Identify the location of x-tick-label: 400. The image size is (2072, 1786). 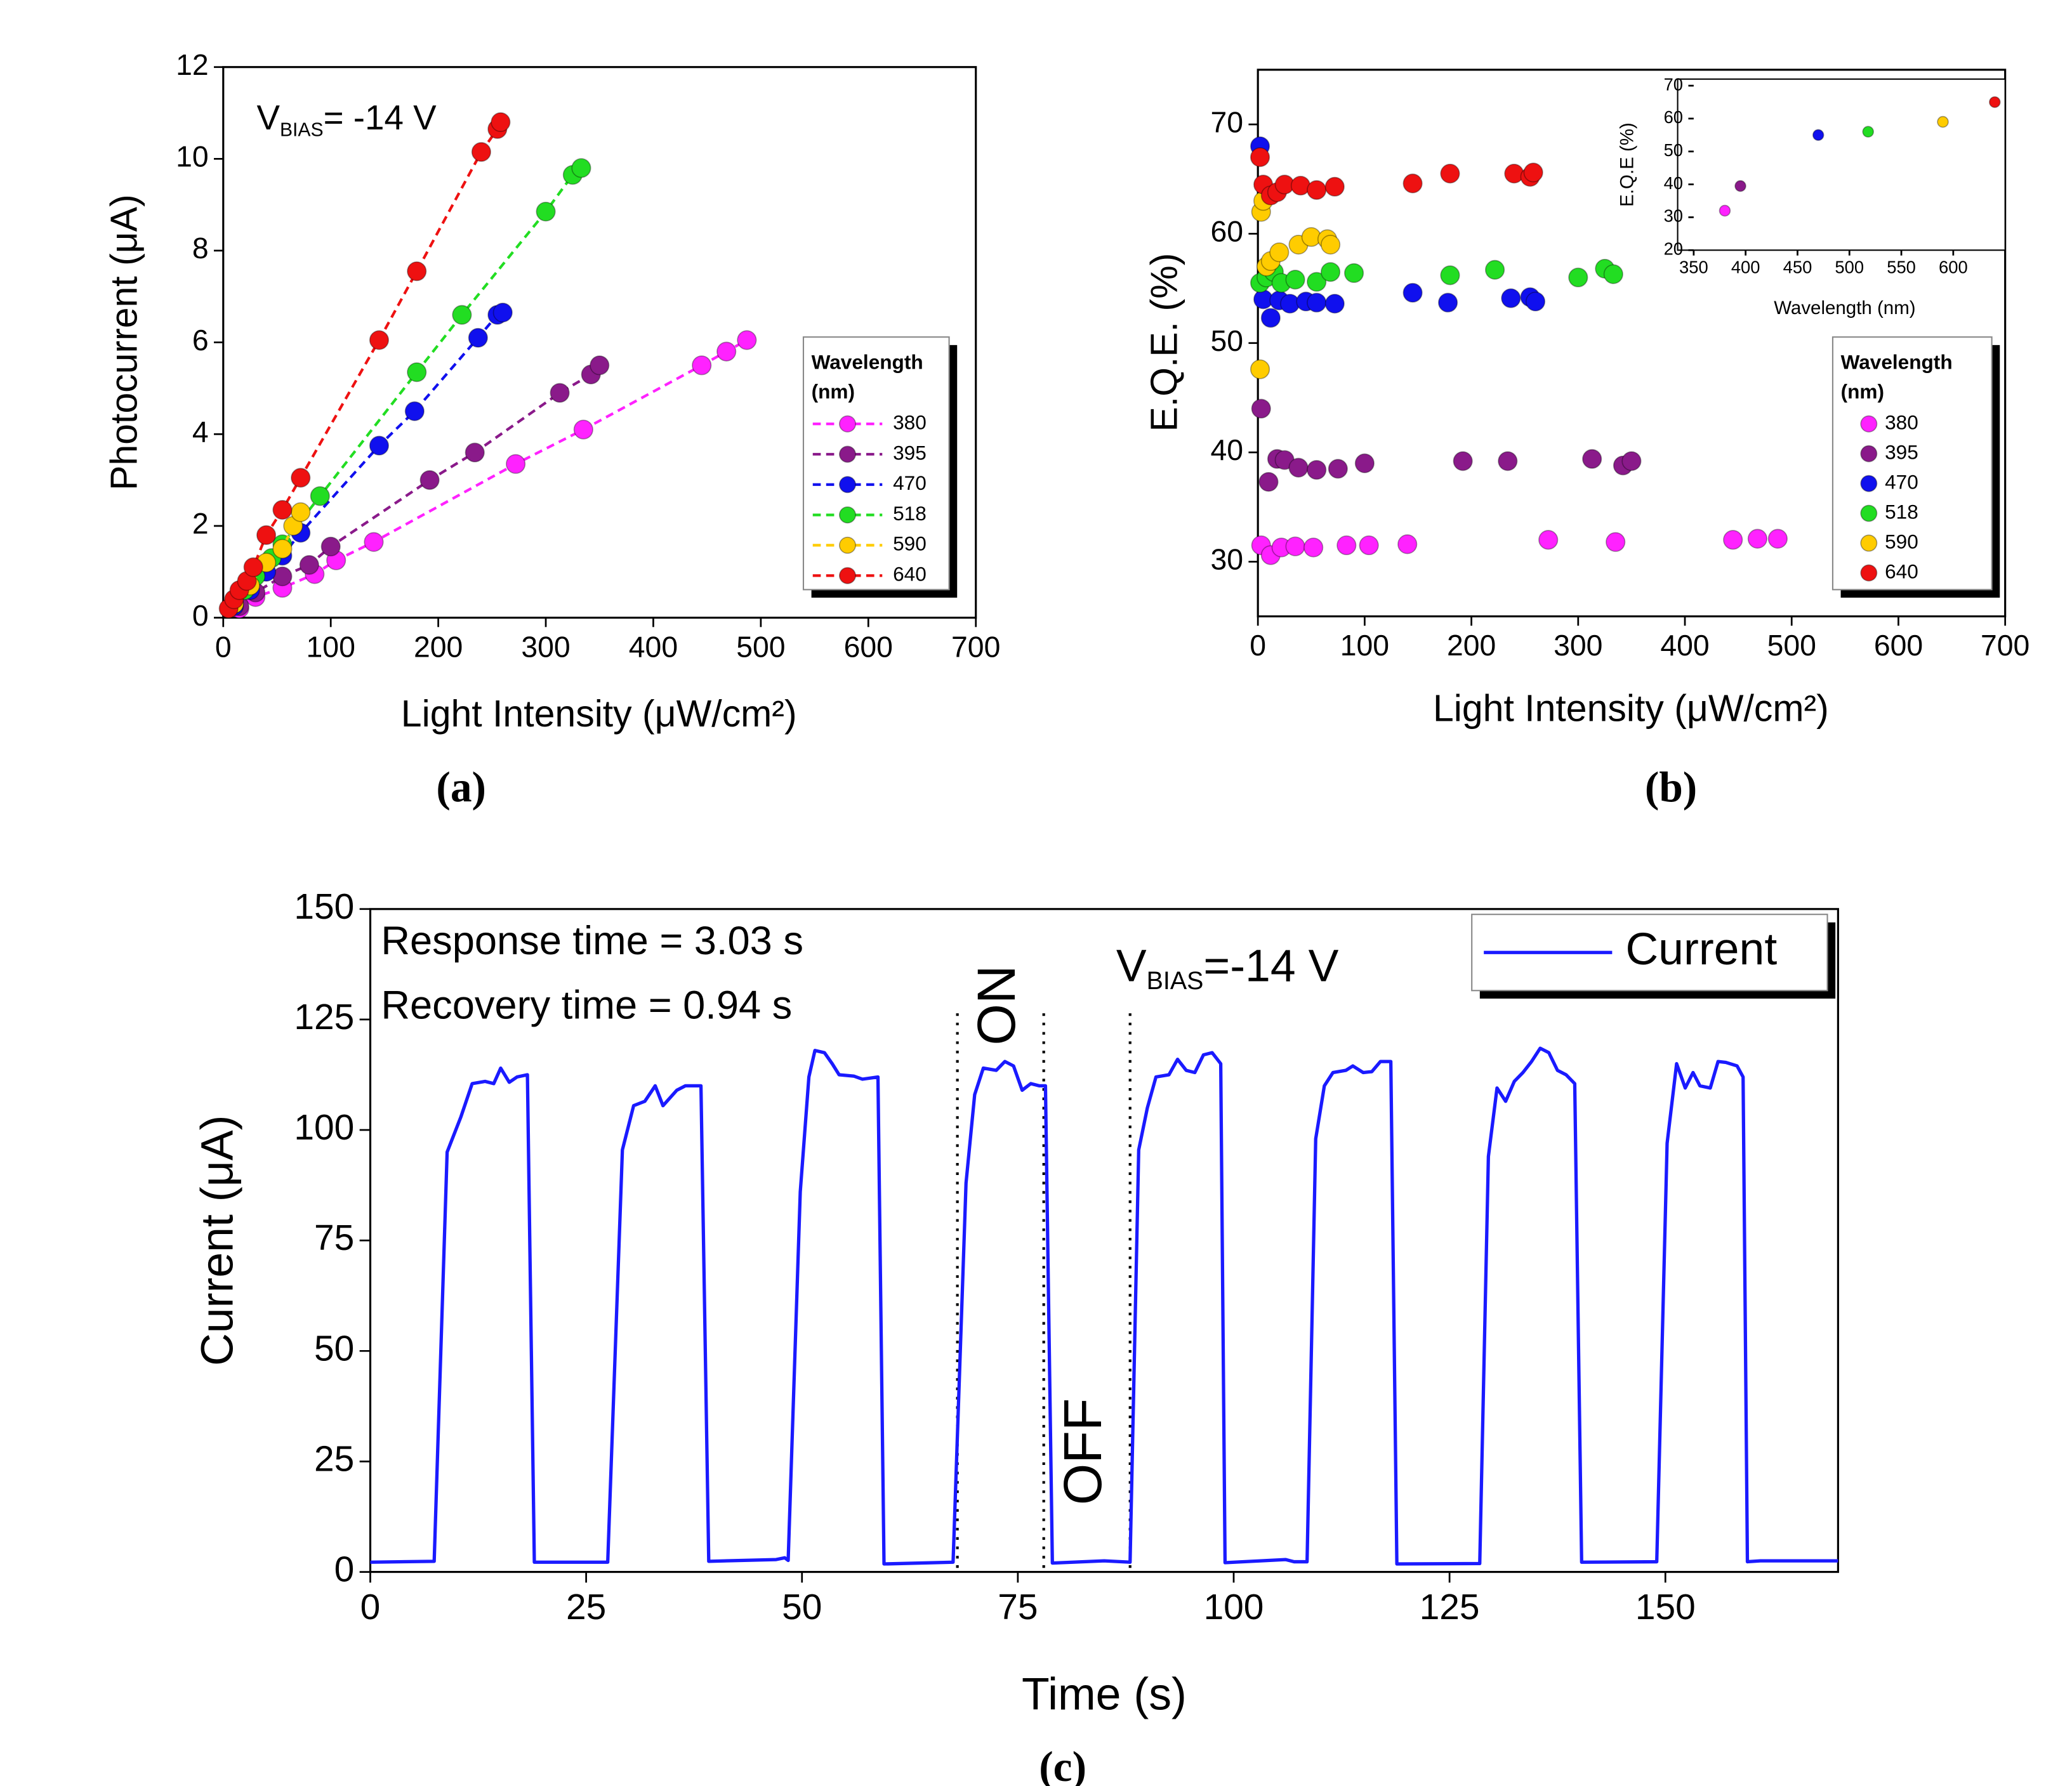
(1685, 645).